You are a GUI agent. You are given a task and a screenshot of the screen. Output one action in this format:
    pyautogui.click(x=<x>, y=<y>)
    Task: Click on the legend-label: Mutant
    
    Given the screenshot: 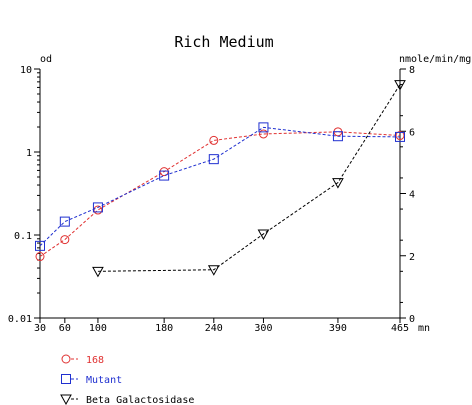 What is the action you would take?
    pyautogui.click(x=104, y=380)
    